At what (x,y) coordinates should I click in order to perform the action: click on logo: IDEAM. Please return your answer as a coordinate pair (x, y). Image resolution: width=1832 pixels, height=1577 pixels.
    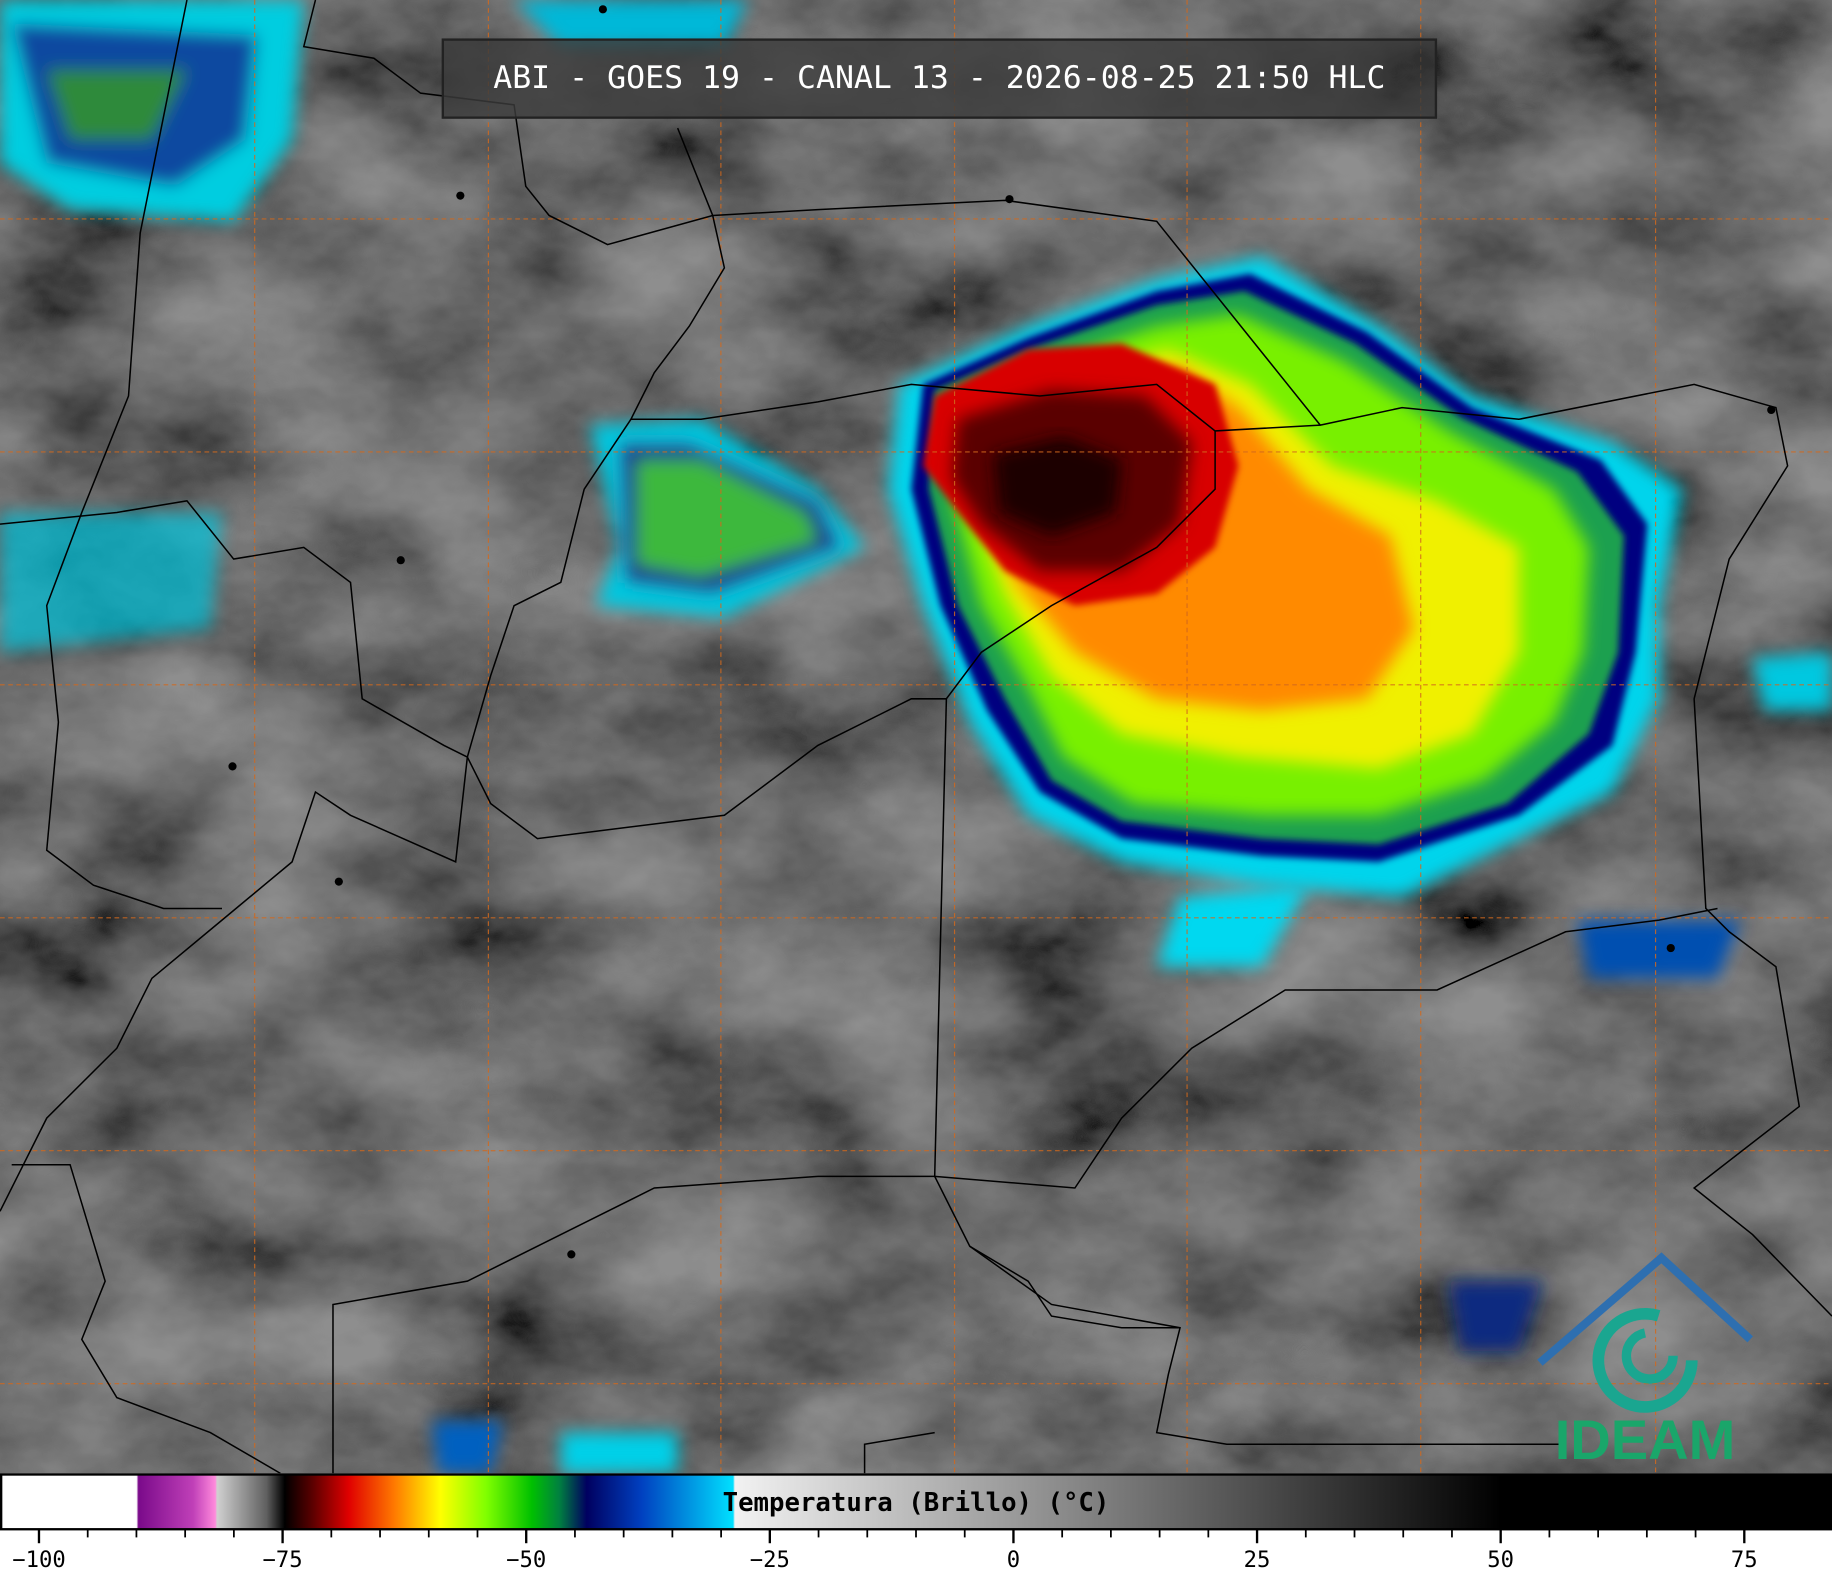
    Looking at the image, I should click on (1645, 1361).